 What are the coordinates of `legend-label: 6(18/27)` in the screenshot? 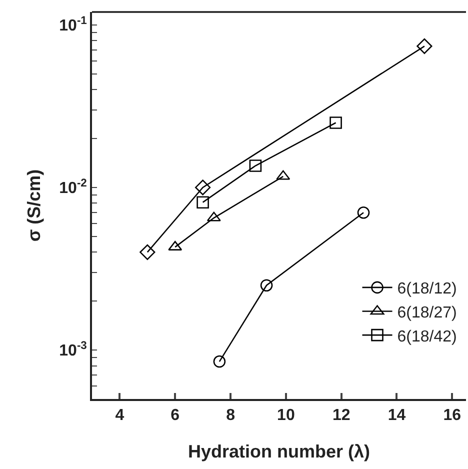 It's located at (427, 313).